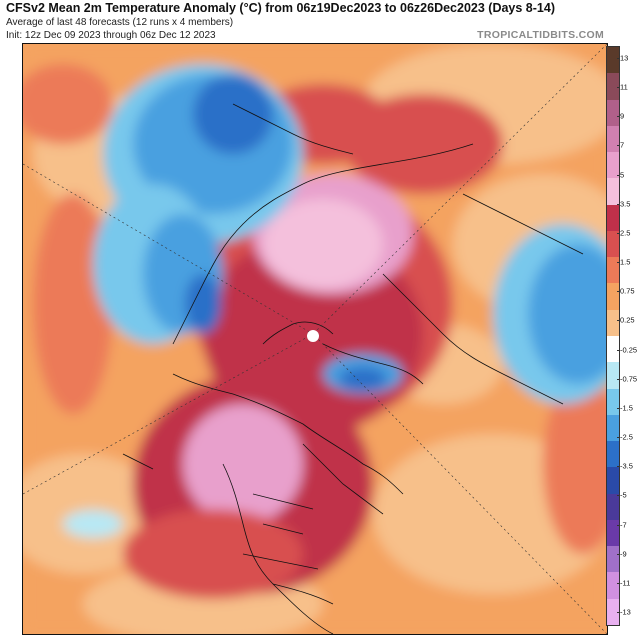  I want to click on colorbar-tick-label: -2.5, so click(626, 437).